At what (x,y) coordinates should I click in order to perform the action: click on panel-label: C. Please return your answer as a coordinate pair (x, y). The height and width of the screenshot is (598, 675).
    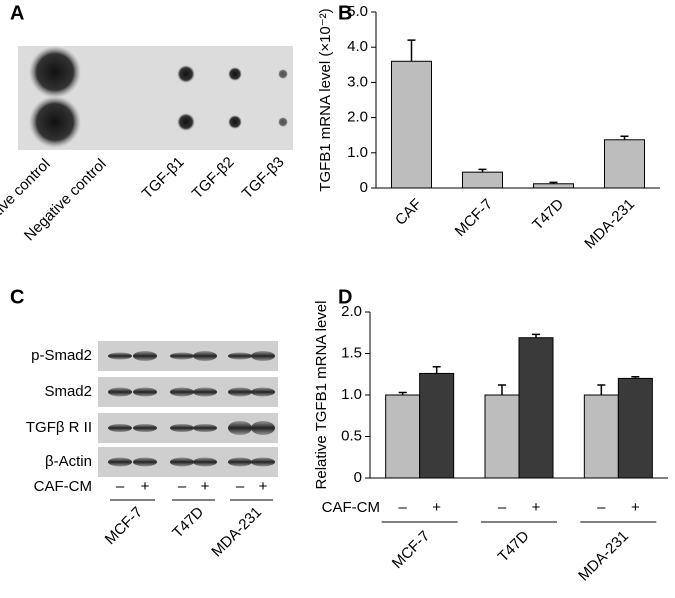
    Looking at the image, I should click on (17, 297).